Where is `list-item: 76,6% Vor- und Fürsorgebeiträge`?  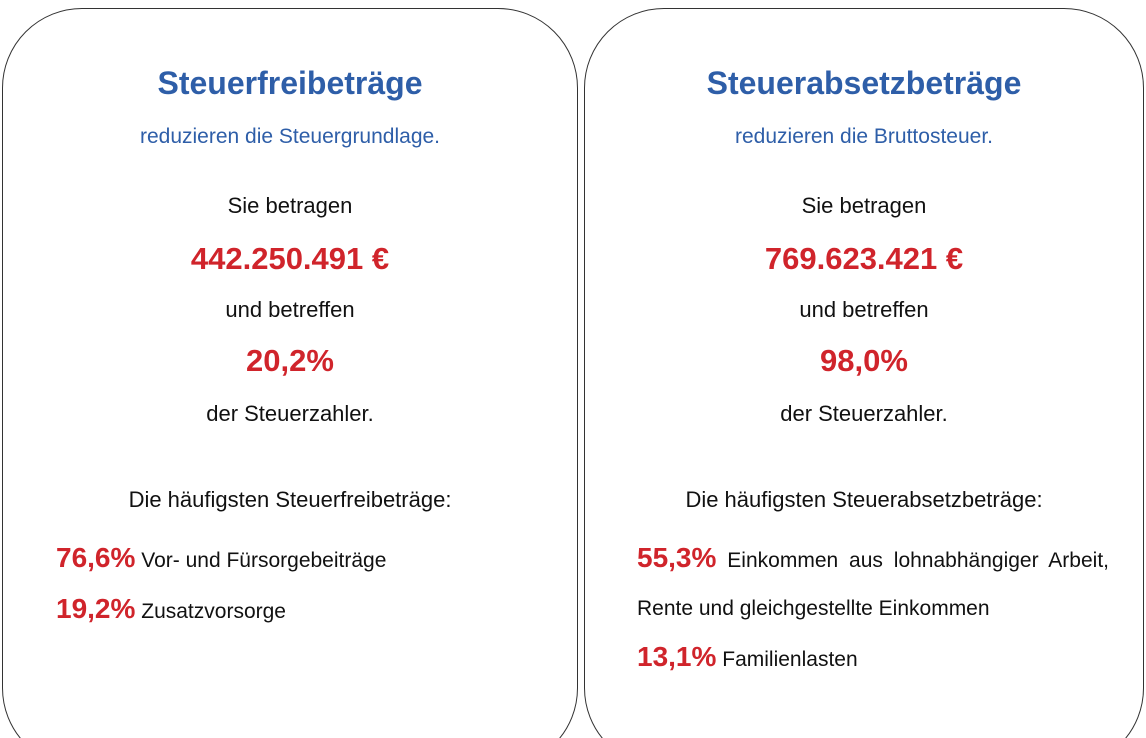
list-item: 76,6% Vor- und Fürsorgebeiträge is located at coordinates (296, 559).